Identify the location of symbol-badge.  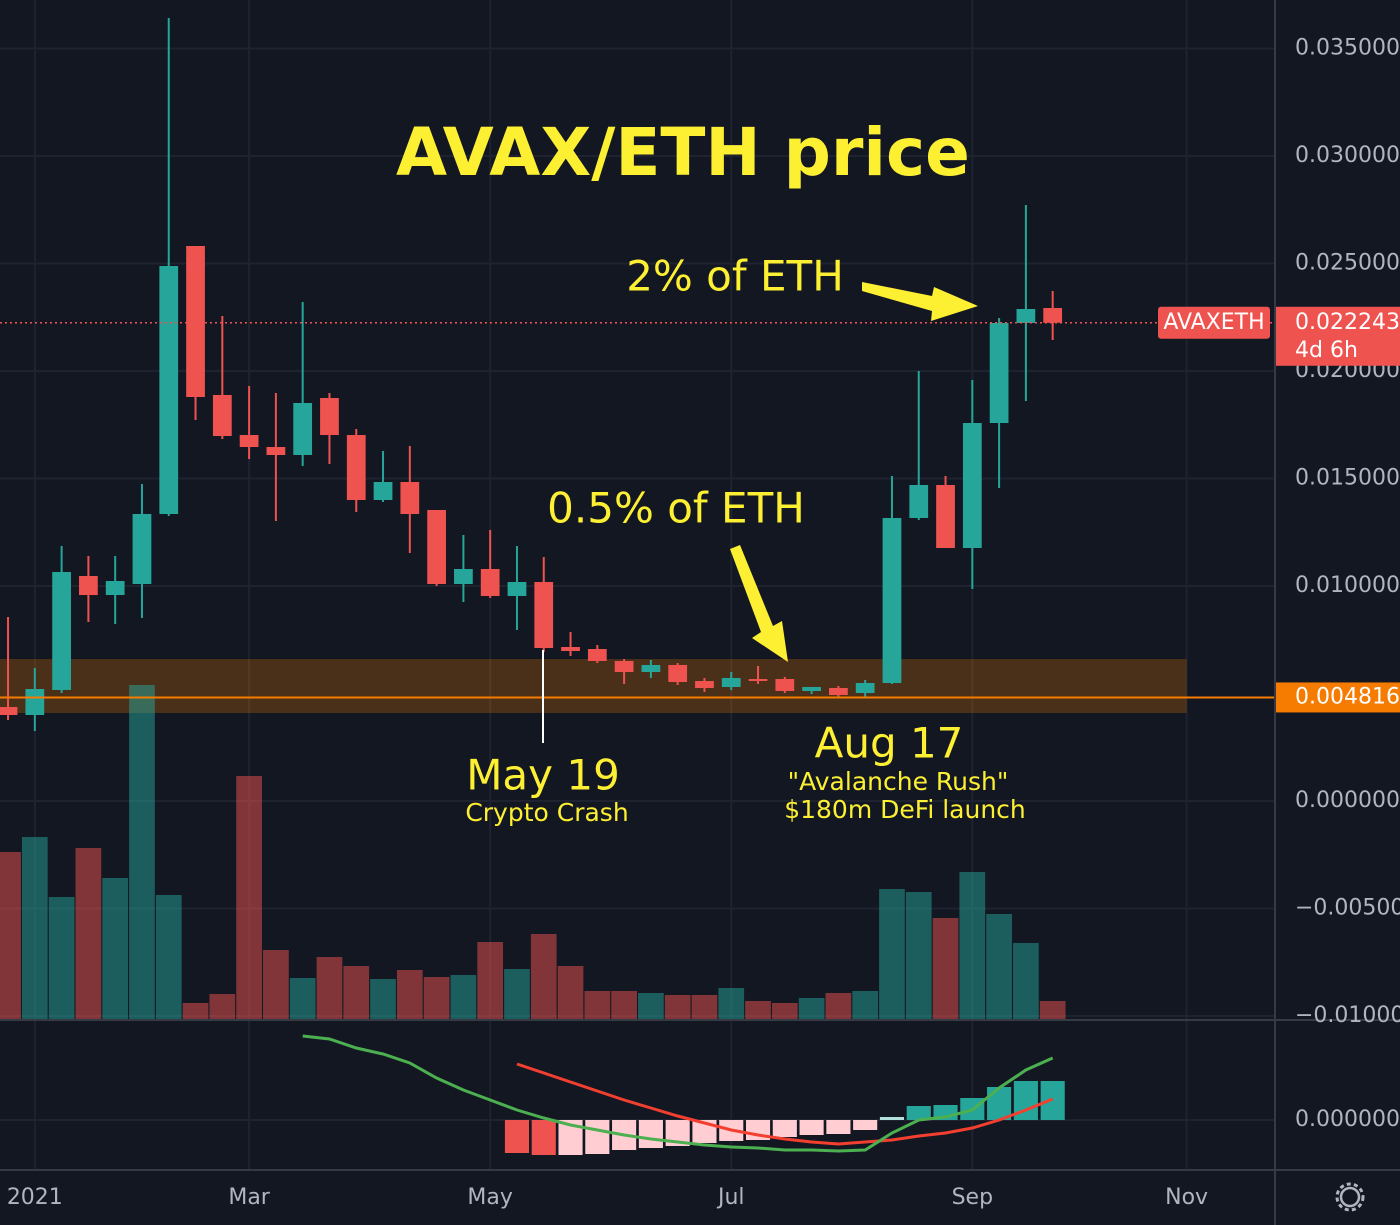
(1214, 322).